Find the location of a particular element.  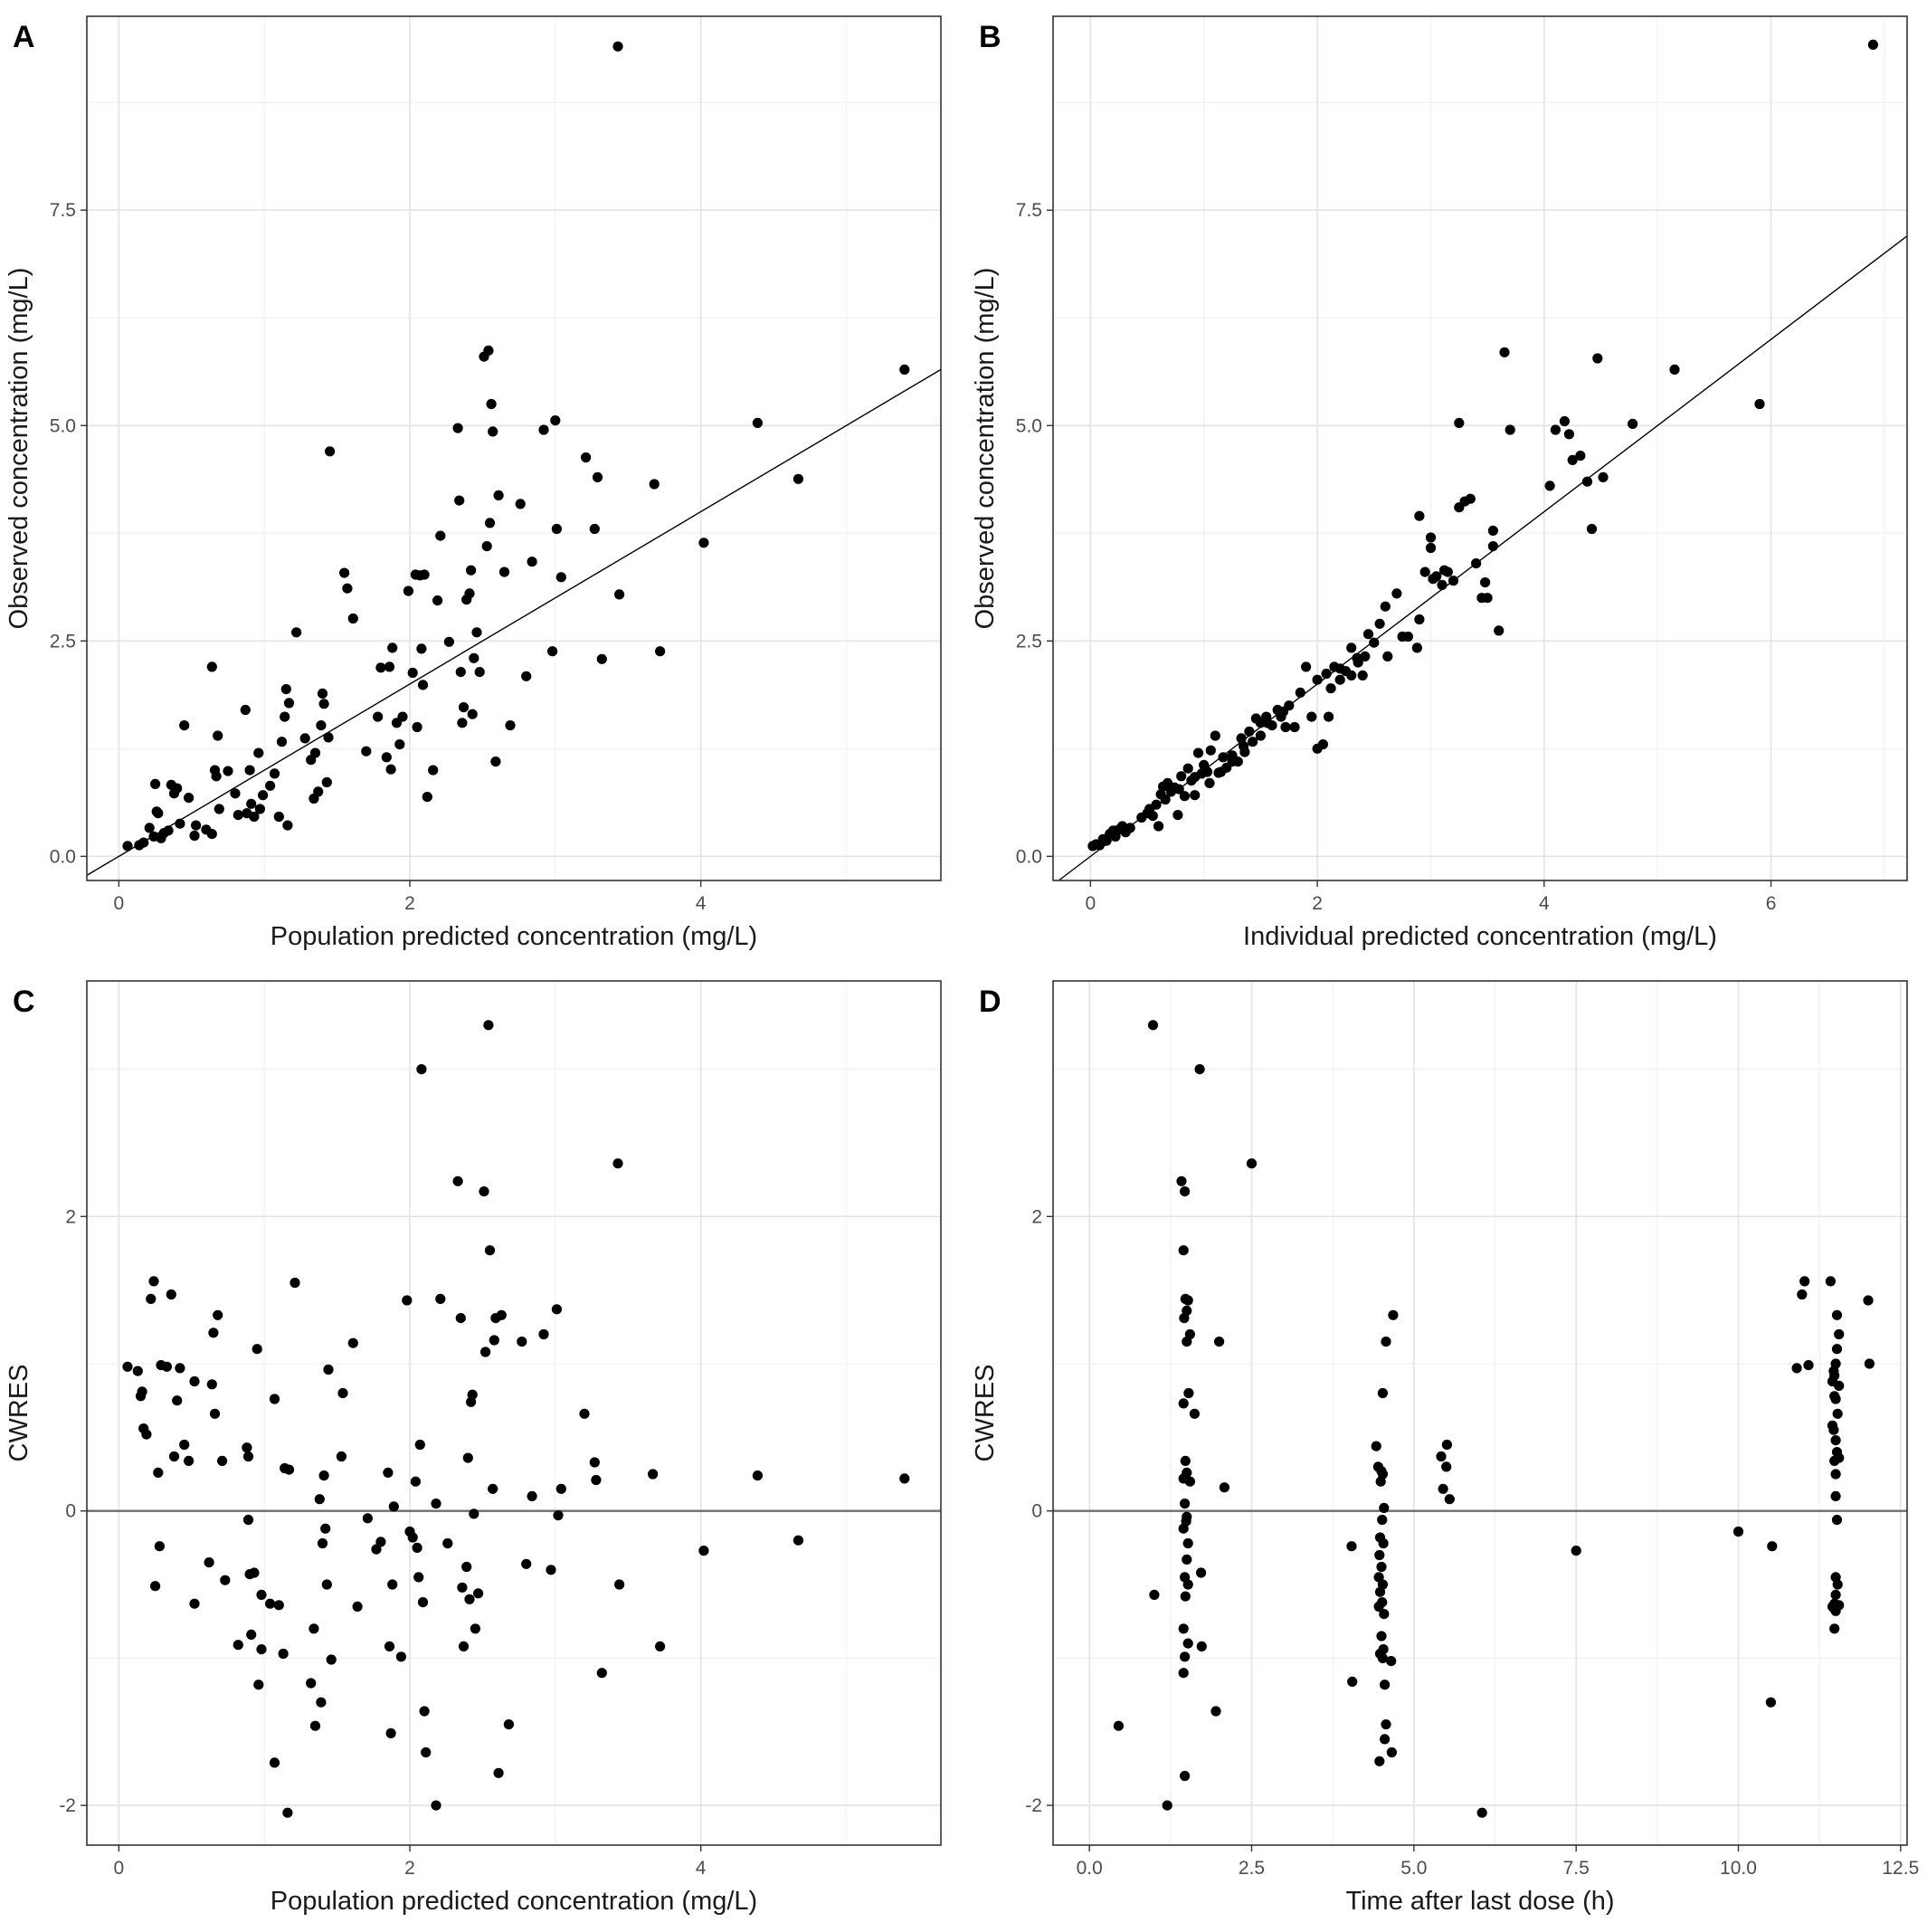

panel-d-x-tick-label: 0.0 is located at coordinates (1090, 1868).